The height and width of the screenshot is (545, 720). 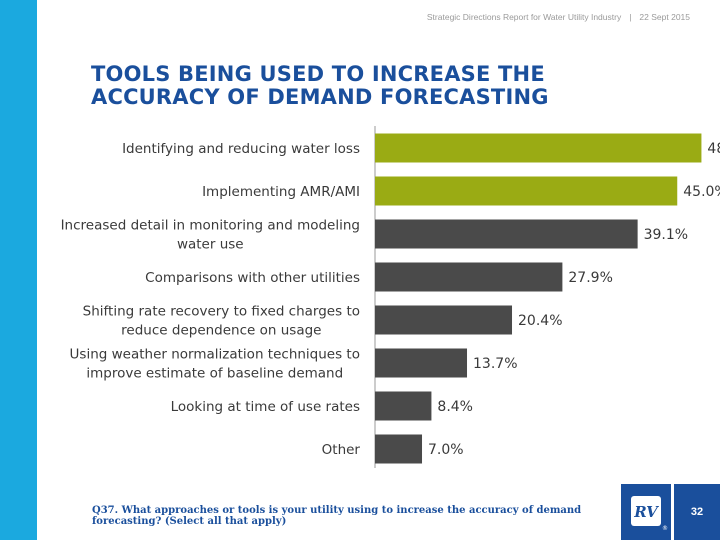 What do you see at coordinates (214, 374) in the screenshot?
I see `category-label: improve estimate of baseline demand` at bounding box center [214, 374].